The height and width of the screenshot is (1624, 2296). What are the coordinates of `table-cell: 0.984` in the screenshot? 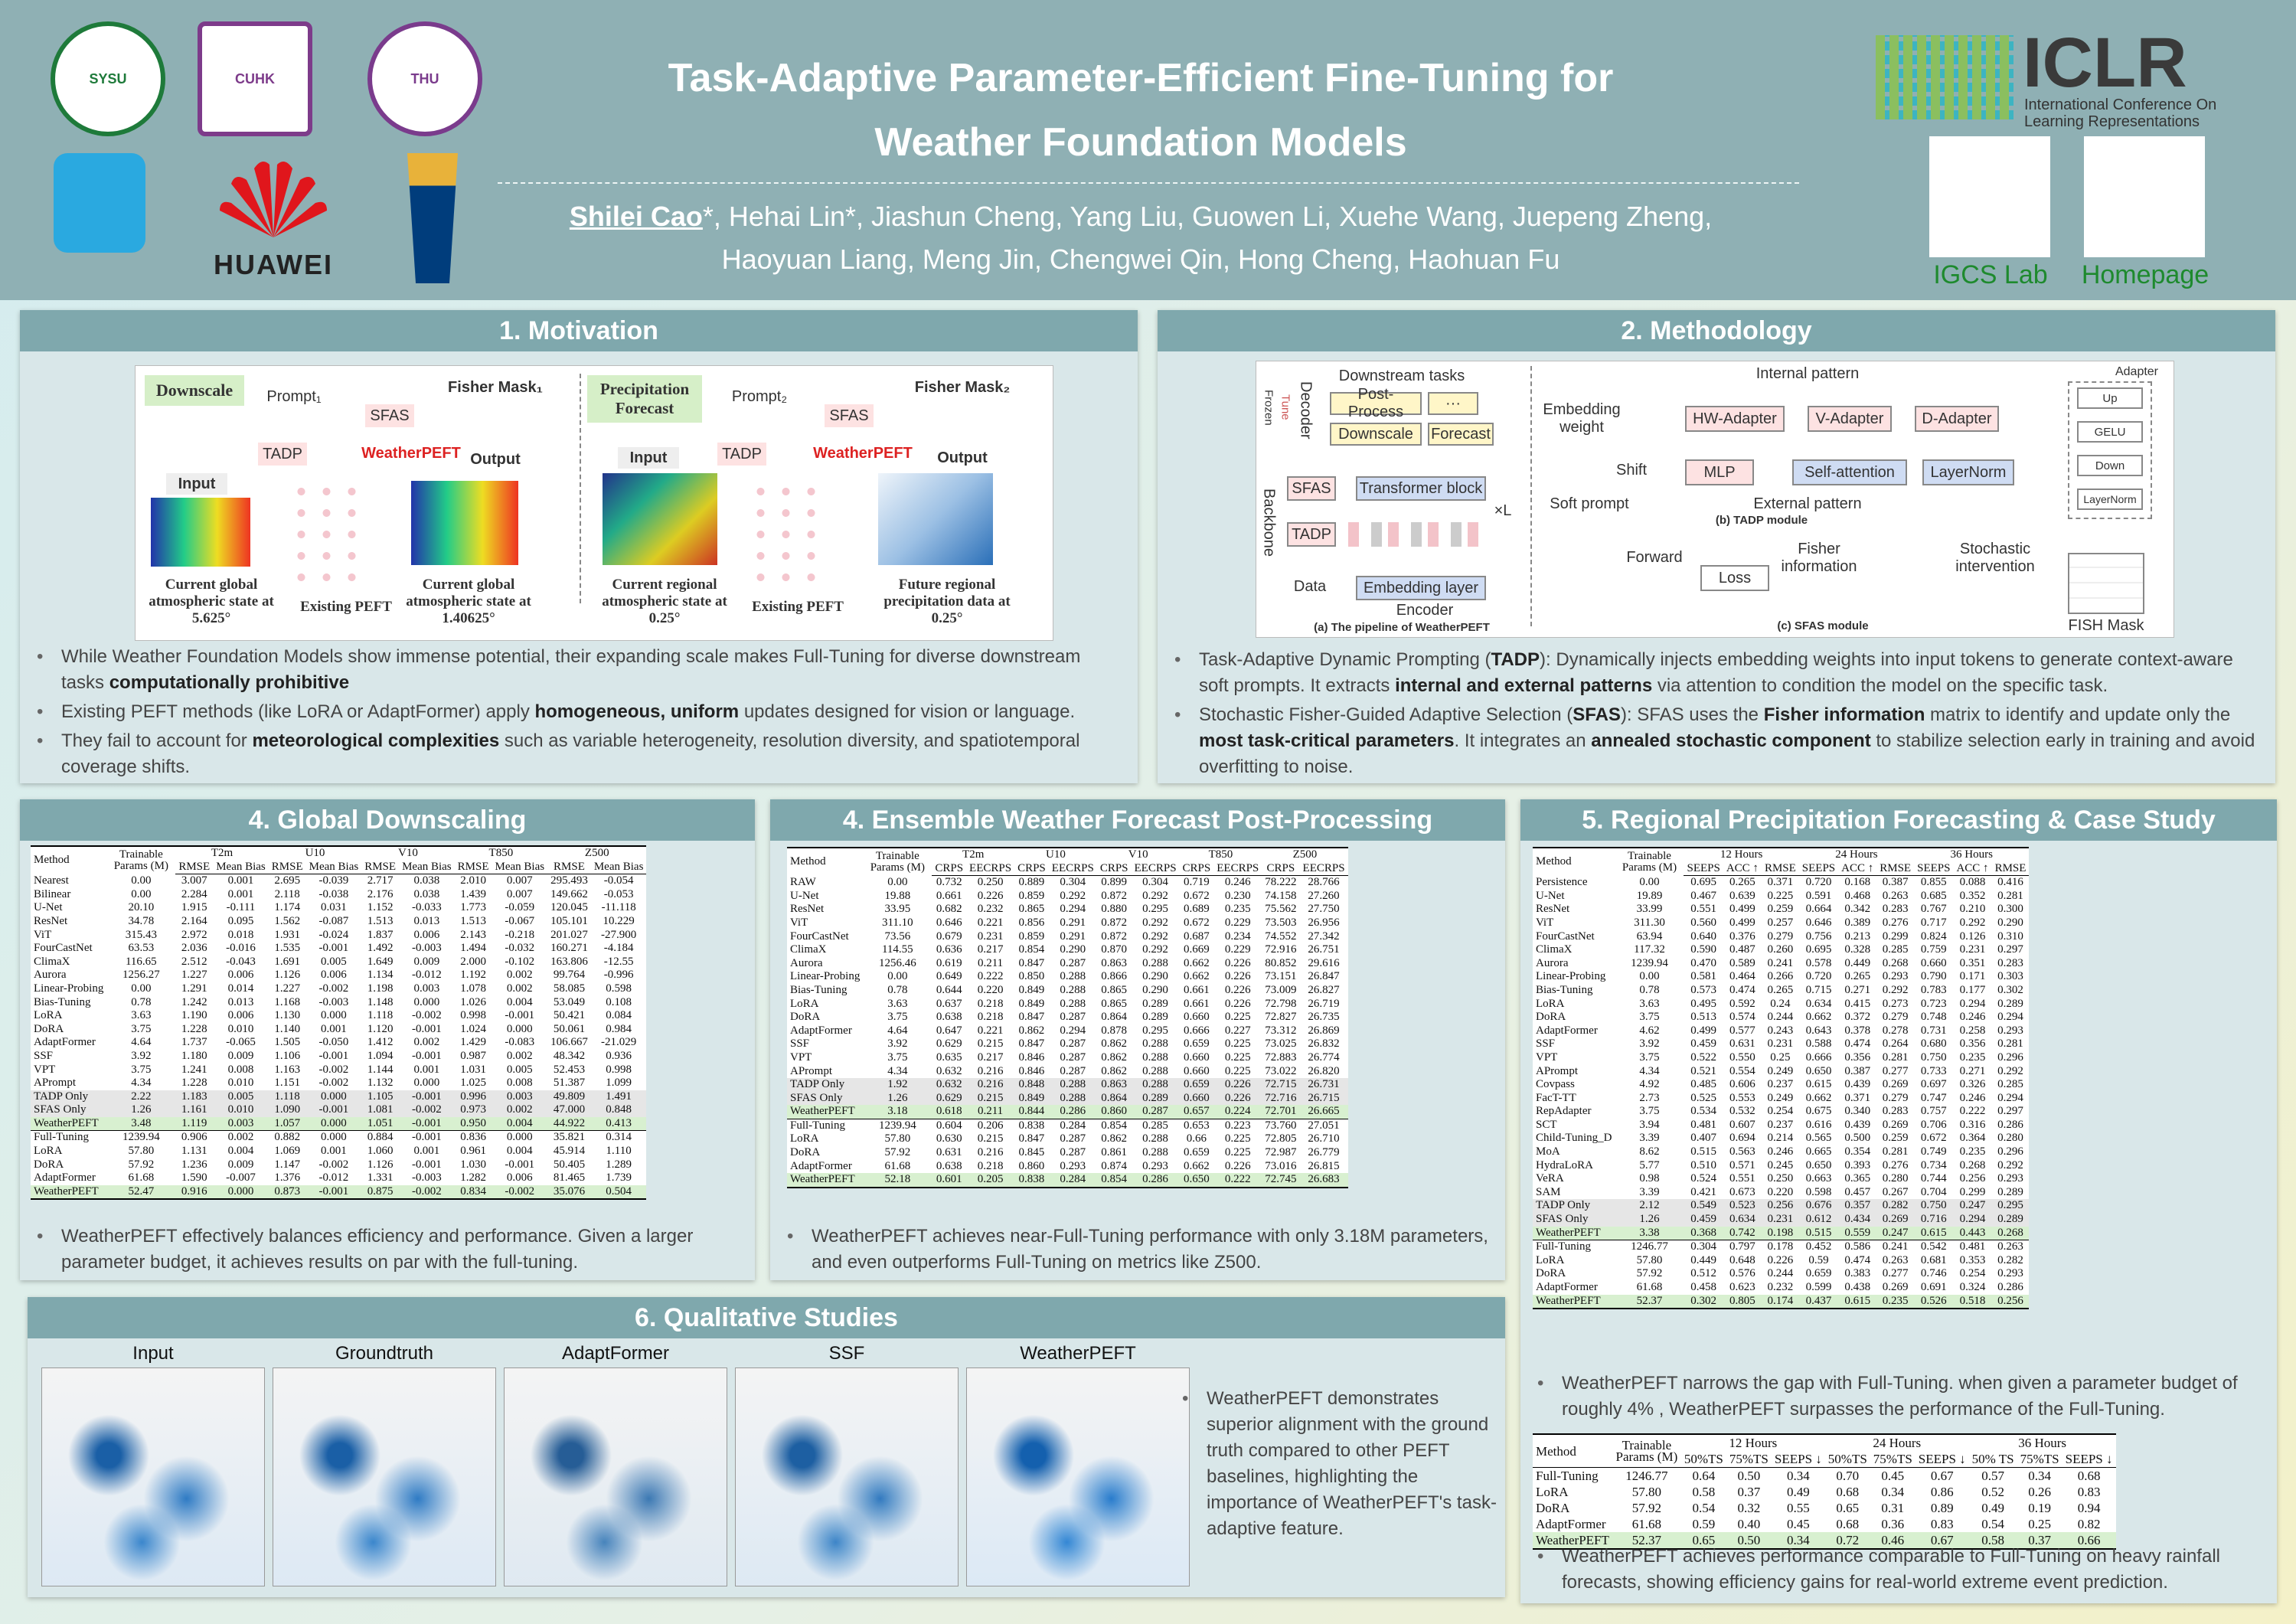 It's located at (619, 1028).